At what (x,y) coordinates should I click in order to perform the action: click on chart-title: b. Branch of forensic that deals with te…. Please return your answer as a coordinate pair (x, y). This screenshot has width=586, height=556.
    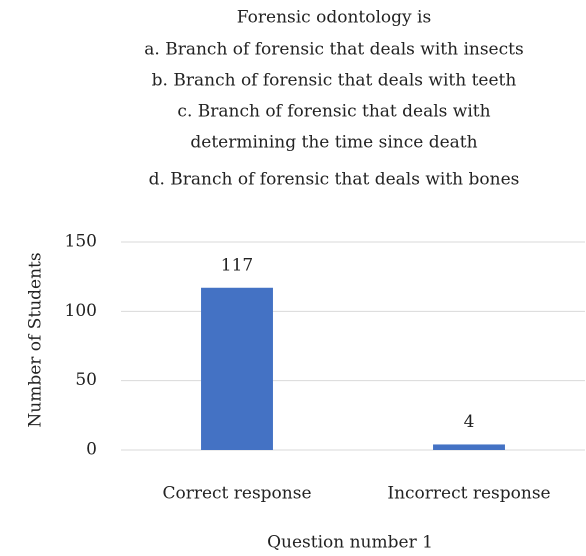
    Looking at the image, I should click on (334, 81).